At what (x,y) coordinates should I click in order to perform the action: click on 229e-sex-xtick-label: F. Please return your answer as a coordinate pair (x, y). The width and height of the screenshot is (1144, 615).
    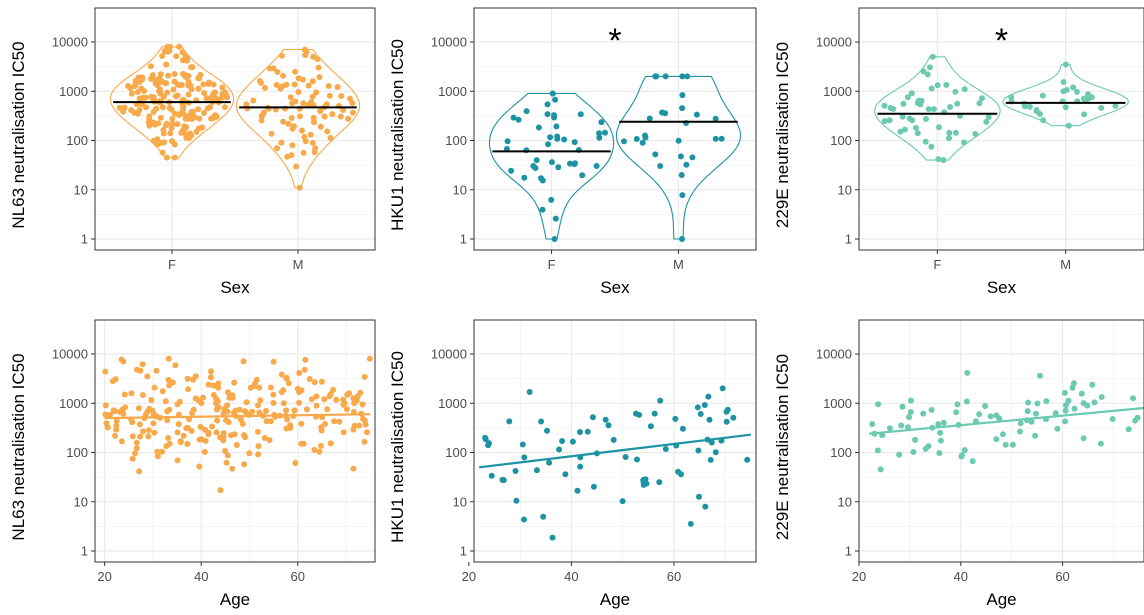
    Looking at the image, I should click on (937, 264).